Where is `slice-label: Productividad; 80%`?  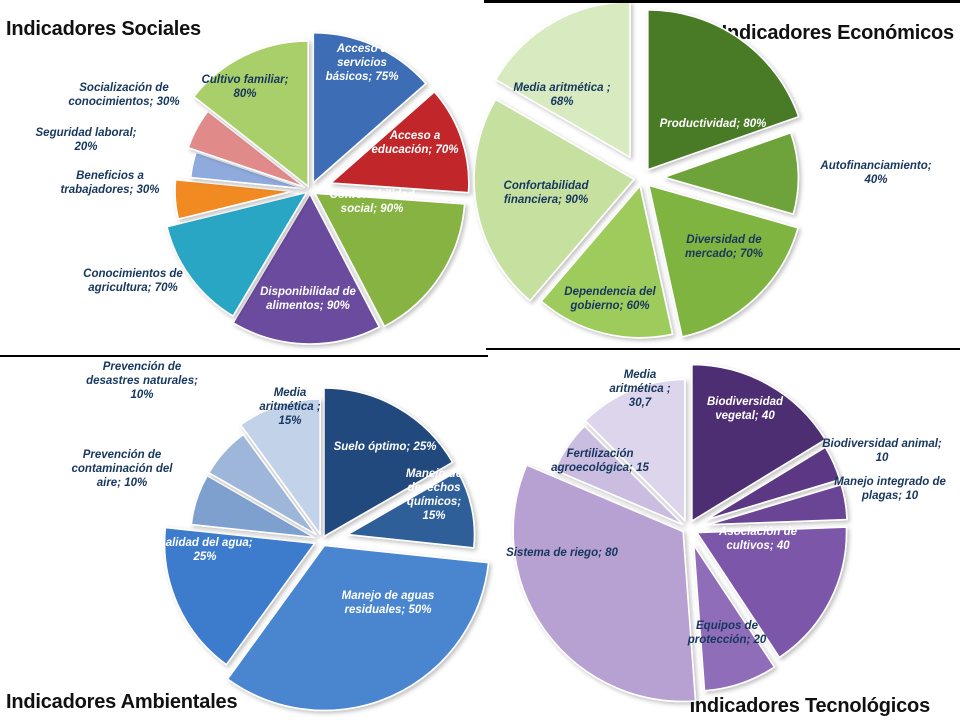
slice-label: Productividad; 80% is located at coordinates (713, 124).